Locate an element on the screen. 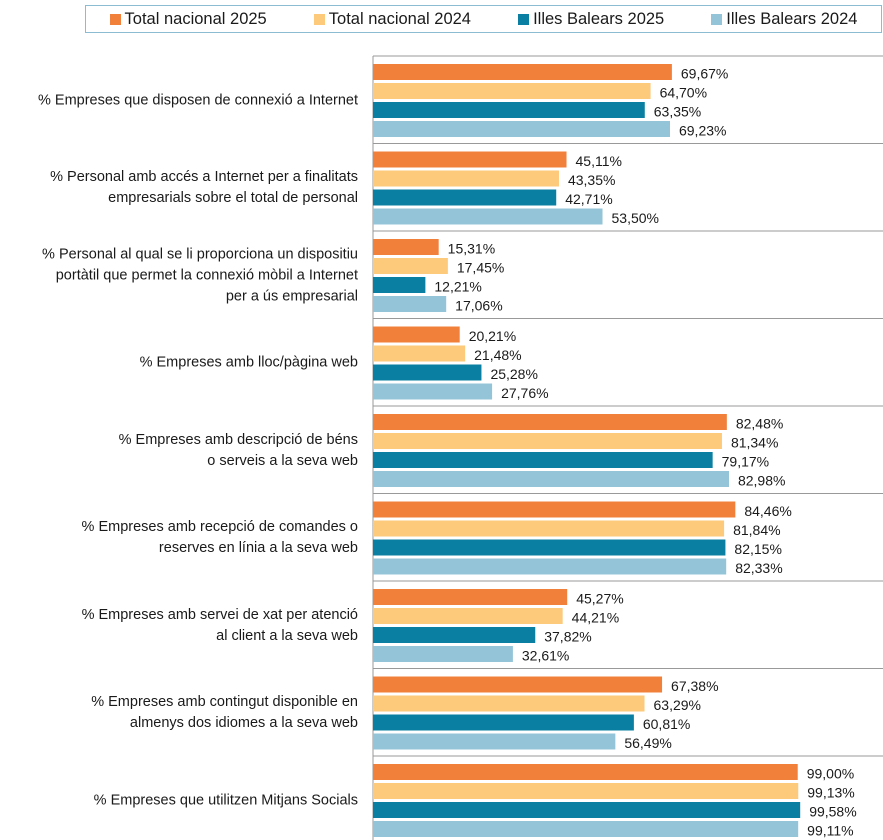  legend-item: Illes Balears 2025 is located at coordinates (591, 19).